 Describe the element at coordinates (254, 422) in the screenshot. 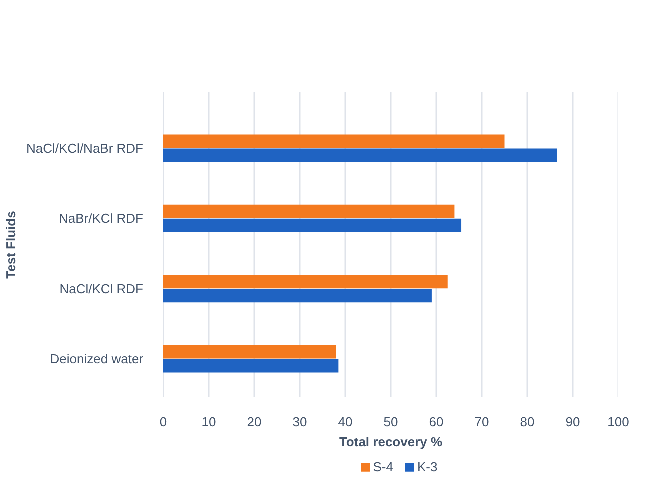

I see `x-tick-label: 20` at that location.